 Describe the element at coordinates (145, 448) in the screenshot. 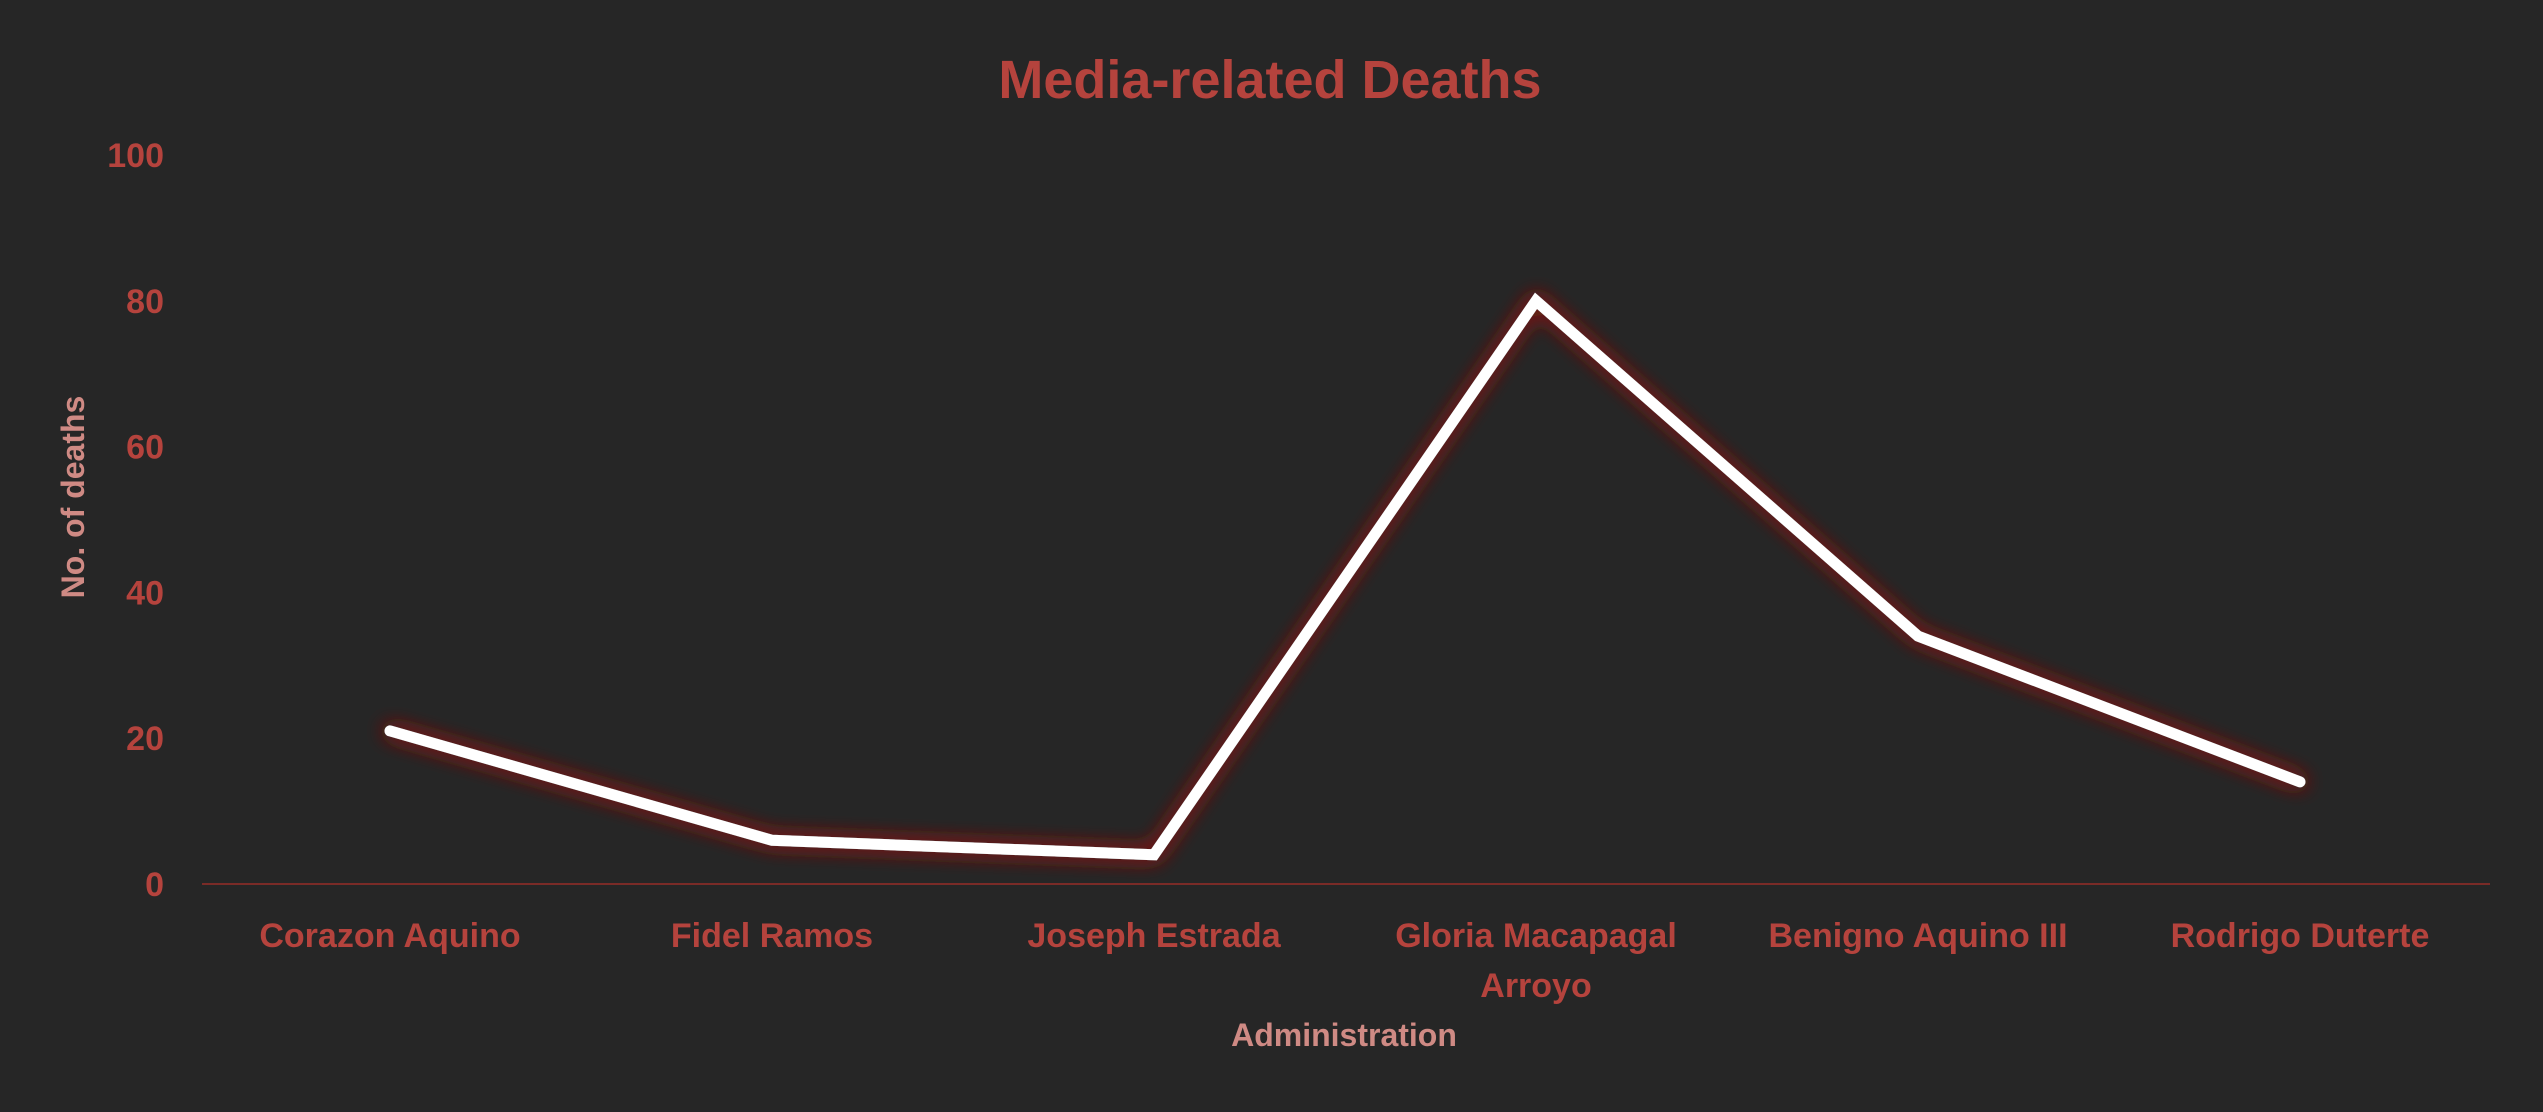

I see `y-tick-label: 60` at that location.